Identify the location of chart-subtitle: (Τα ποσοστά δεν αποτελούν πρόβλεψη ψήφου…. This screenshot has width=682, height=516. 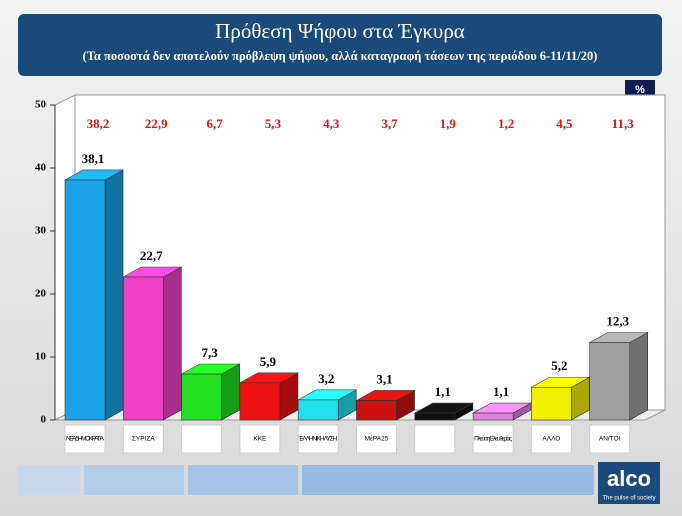
(340, 56).